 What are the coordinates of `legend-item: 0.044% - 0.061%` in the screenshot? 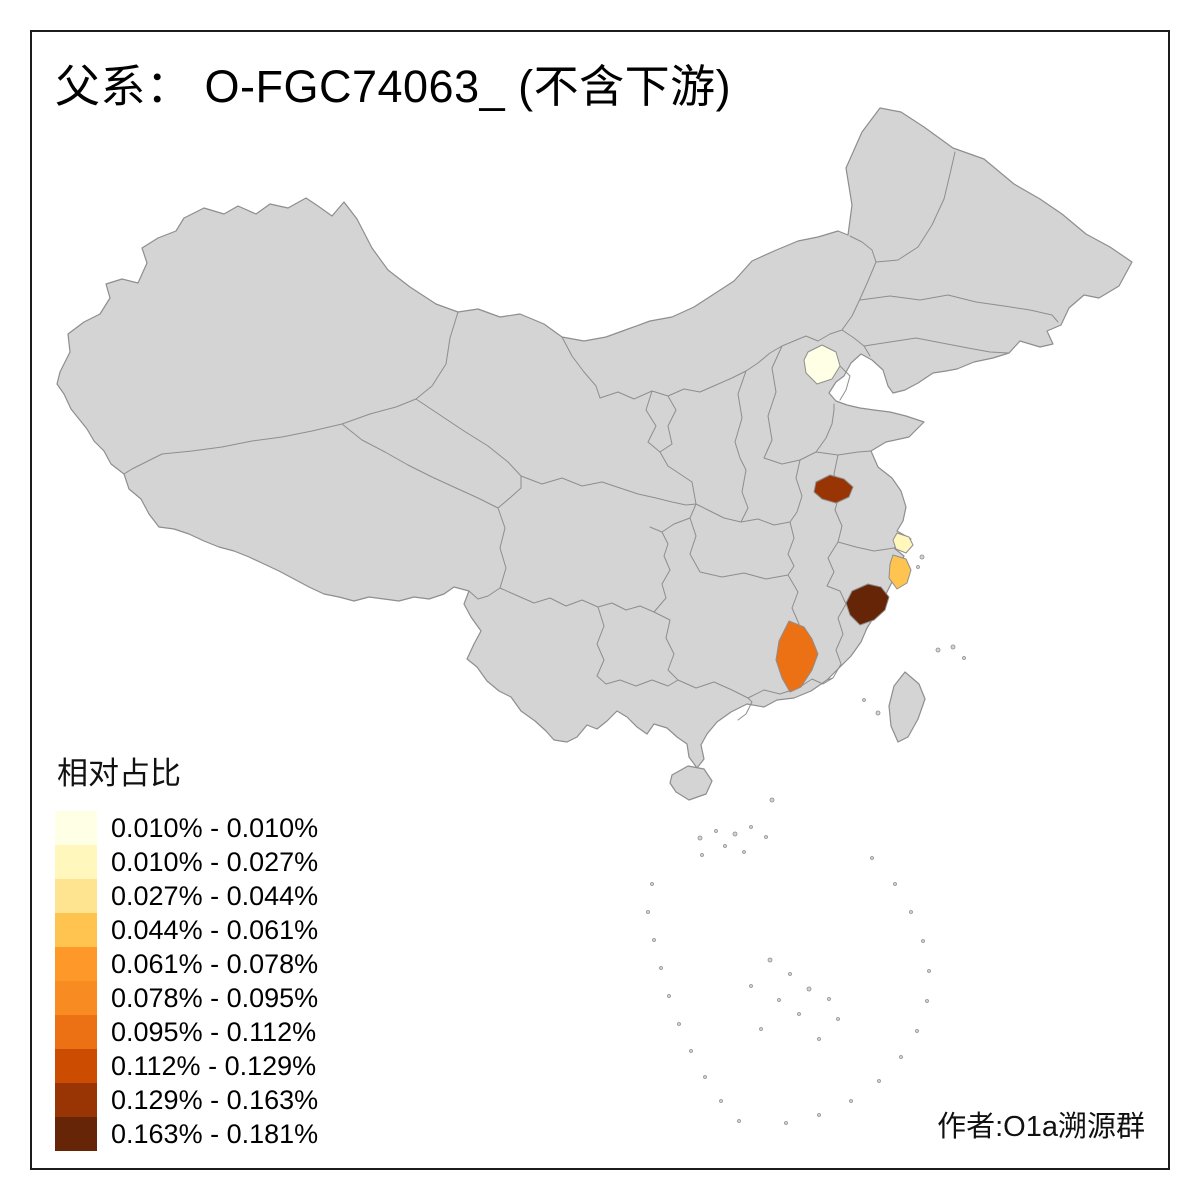 It's located at (186, 930).